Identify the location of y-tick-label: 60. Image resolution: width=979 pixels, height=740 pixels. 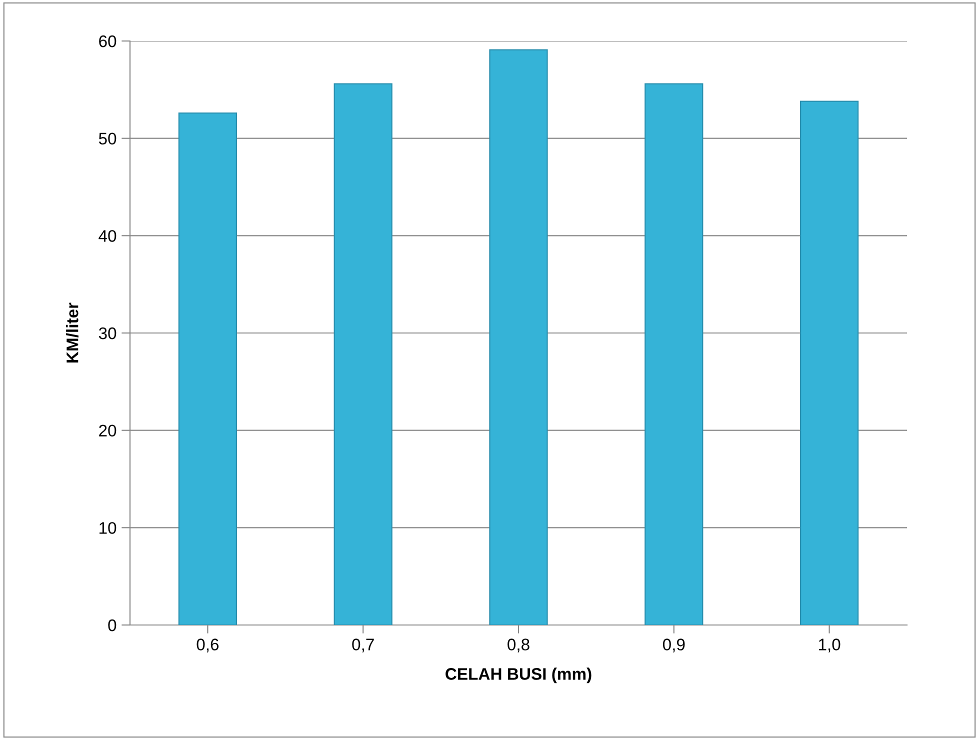
(107, 41).